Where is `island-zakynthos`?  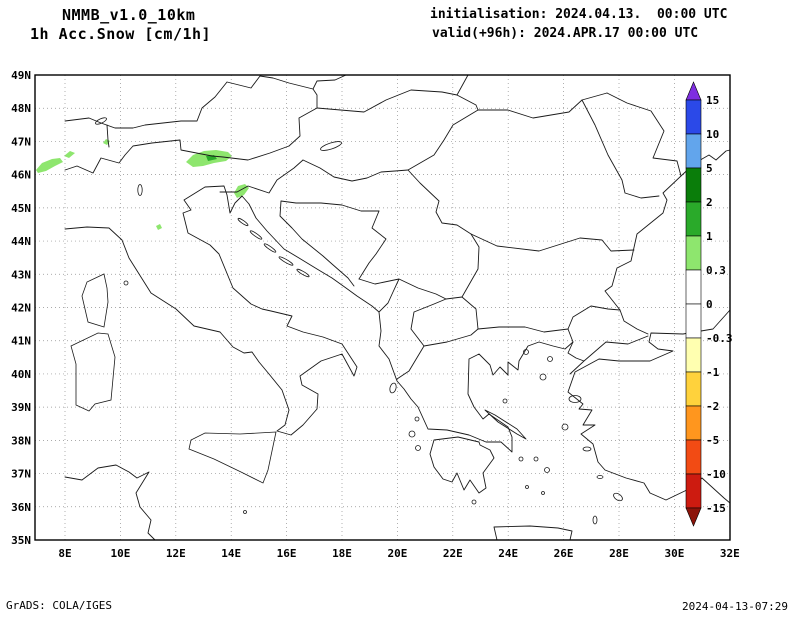
island-zakynthos is located at coordinates (418, 448).